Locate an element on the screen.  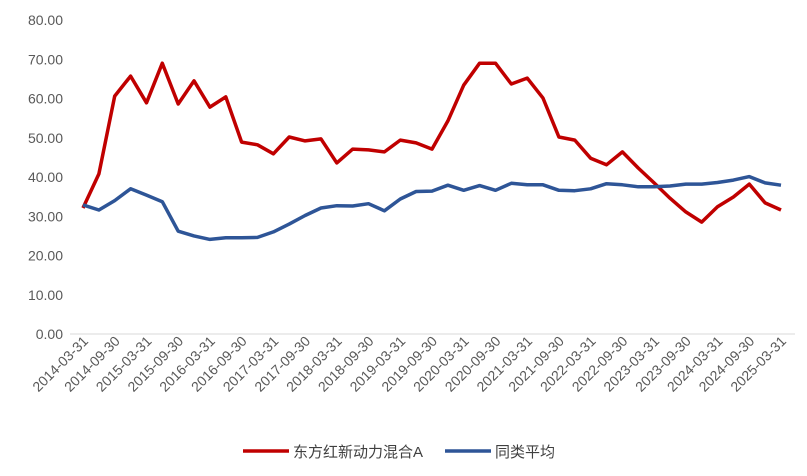
y-tick-label: 20.00 is located at coordinates (45, 256).